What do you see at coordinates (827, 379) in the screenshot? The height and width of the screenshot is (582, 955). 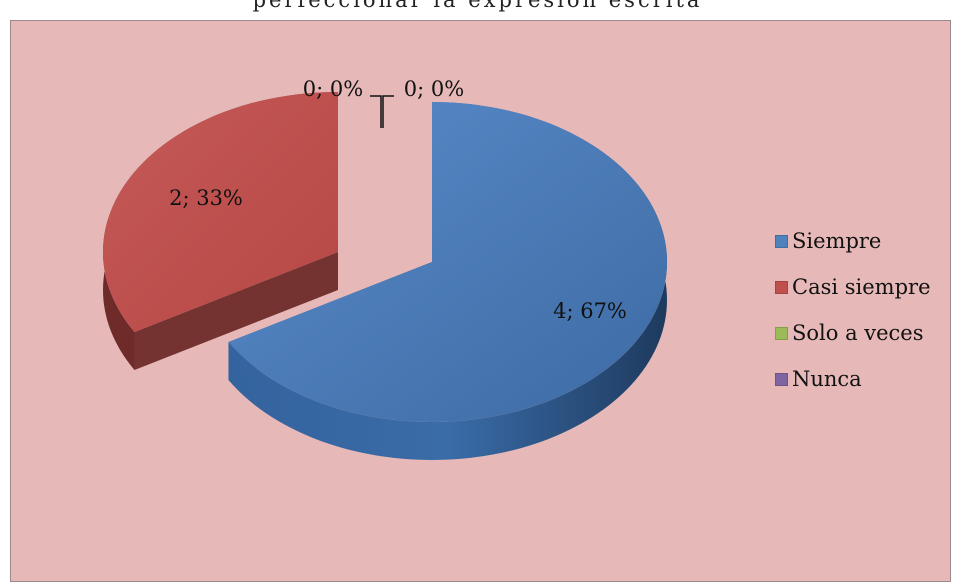 I see `legend-label: Nunca` at bounding box center [827, 379].